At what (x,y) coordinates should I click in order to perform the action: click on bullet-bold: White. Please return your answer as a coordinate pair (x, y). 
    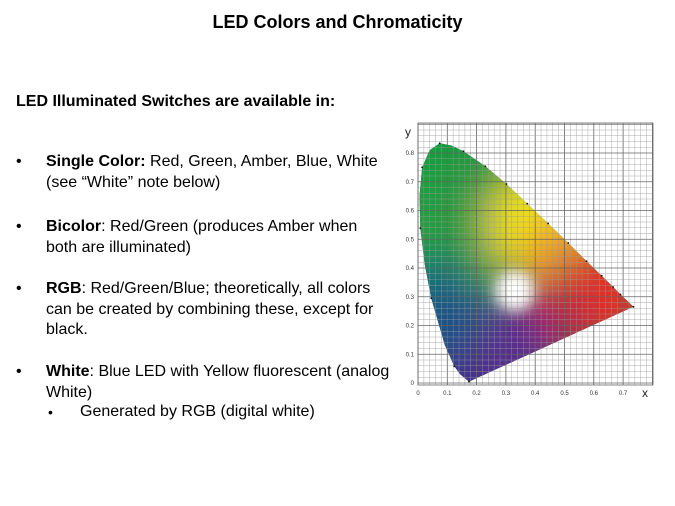
    Looking at the image, I should click on (68, 371).